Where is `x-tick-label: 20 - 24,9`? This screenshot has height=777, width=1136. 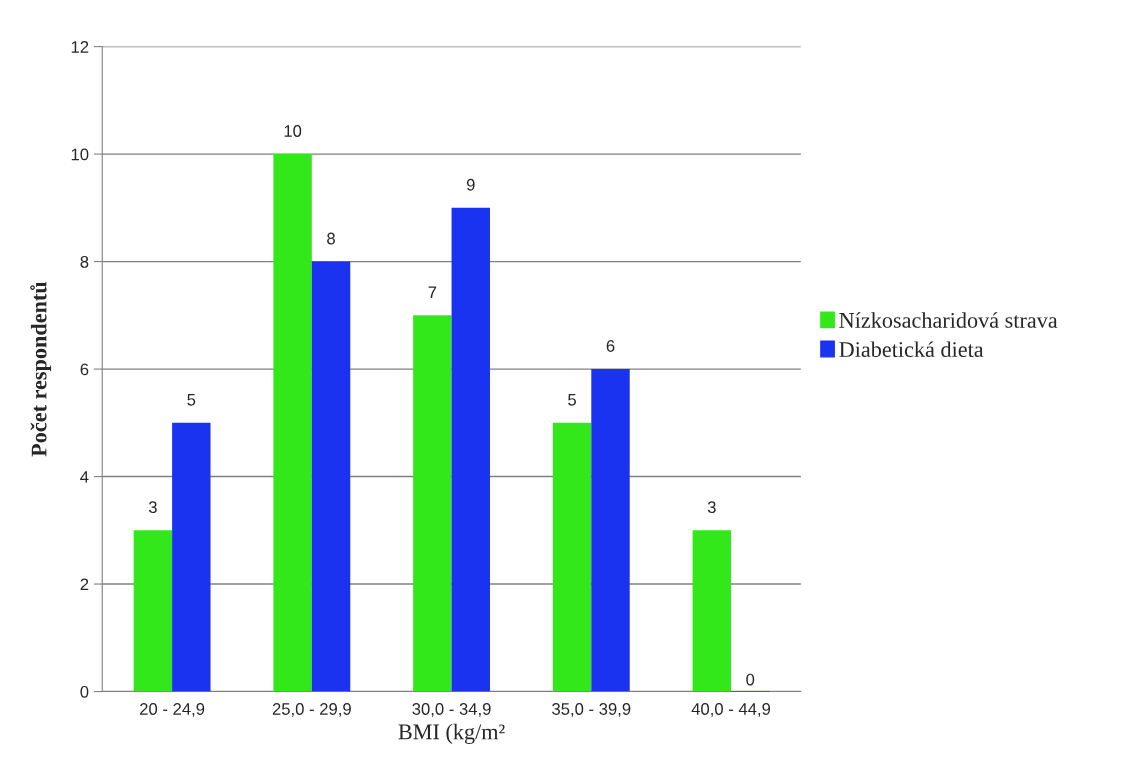
x-tick-label: 20 - 24,9 is located at coordinates (172, 710).